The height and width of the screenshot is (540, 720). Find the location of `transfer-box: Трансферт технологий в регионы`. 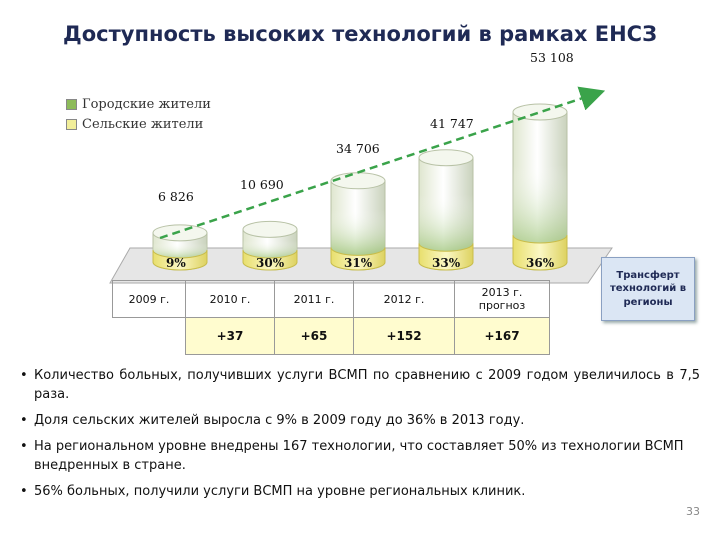

transfer-box: Трансферт технологий в регионы is located at coordinates (648, 289).